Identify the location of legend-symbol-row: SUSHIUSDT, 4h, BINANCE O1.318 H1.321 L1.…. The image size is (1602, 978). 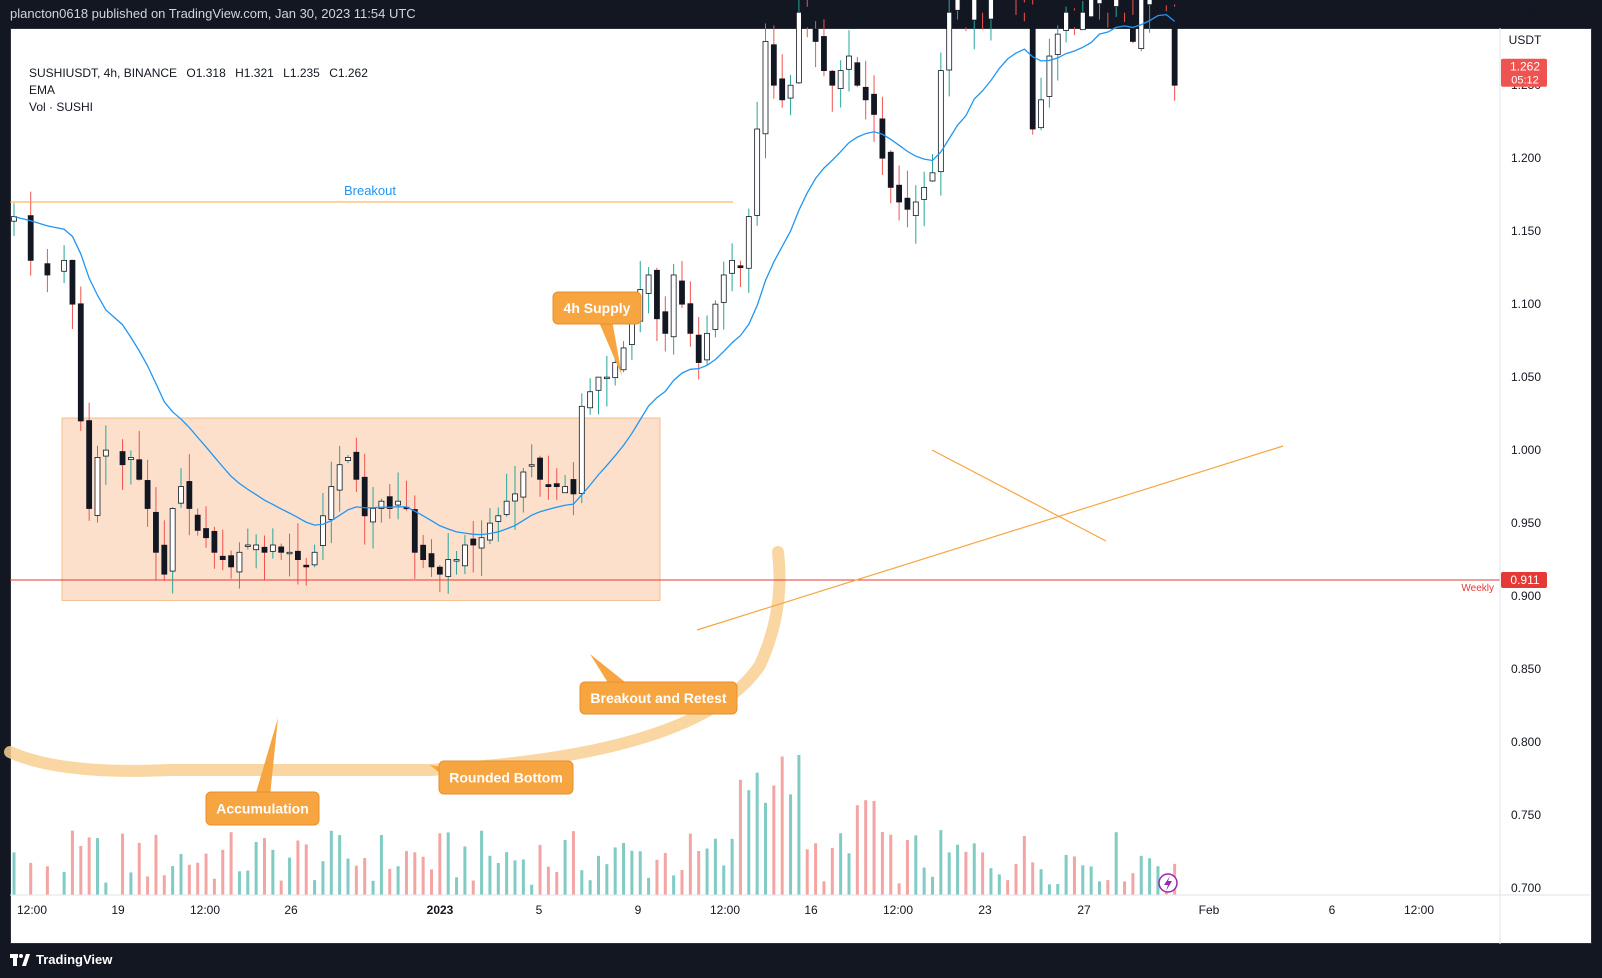
(201, 73).